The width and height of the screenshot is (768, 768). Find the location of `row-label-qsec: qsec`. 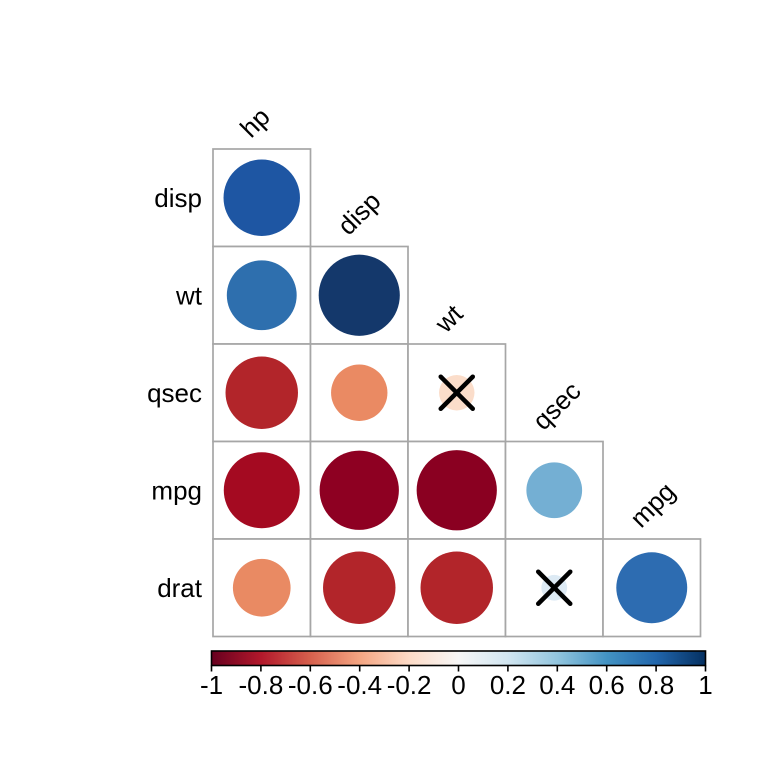

row-label-qsec: qsec is located at coordinates (174, 393).